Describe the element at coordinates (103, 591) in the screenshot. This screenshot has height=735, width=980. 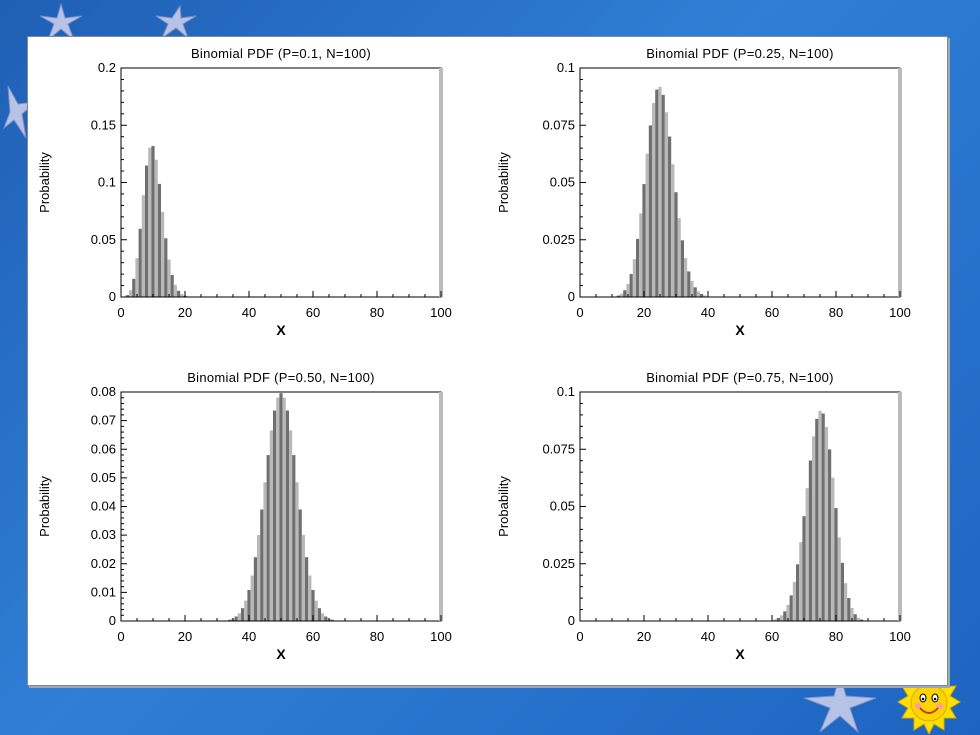
I see `y-tick-label: 0.01` at that location.